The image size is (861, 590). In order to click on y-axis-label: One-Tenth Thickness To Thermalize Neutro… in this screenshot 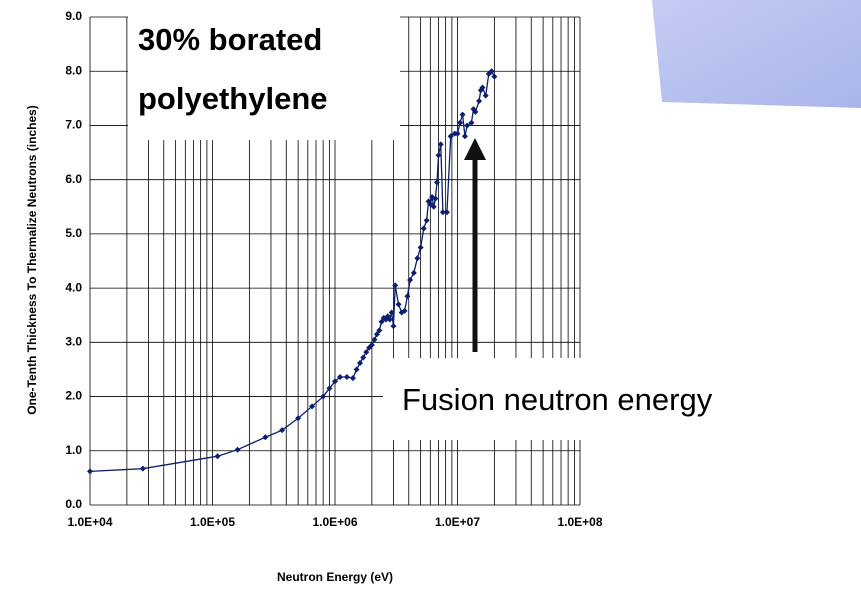, I will do `click(32, 260)`.